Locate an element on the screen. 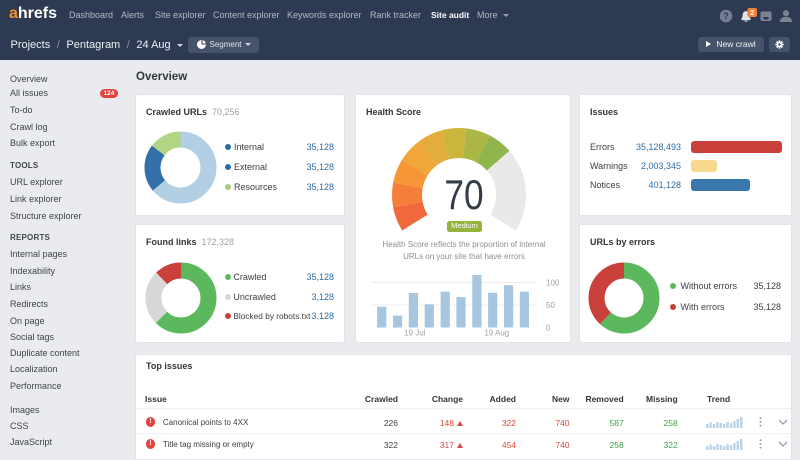 This screenshot has width=800, height=460. svg-text: 19 Jul is located at coordinates (415, 333).